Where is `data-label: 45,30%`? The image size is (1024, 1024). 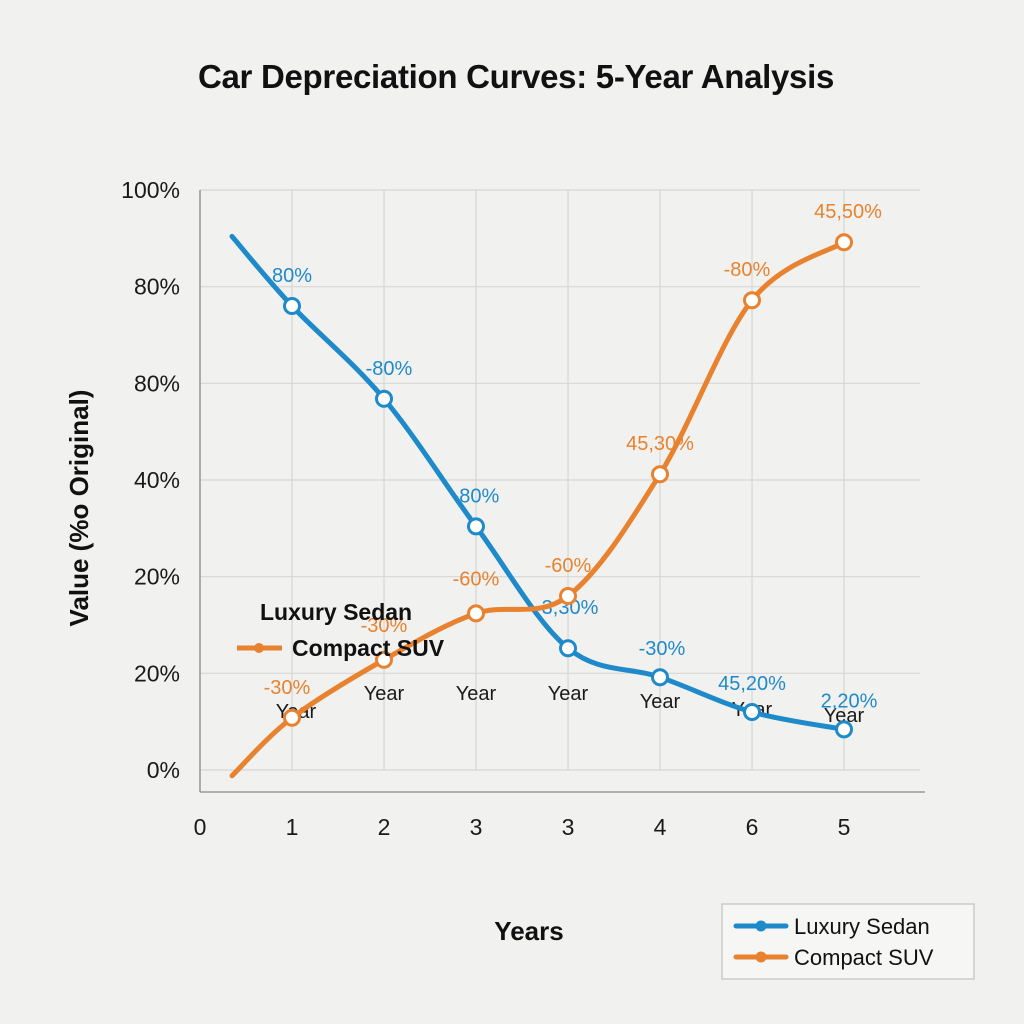 data-label: 45,30% is located at coordinates (660, 444).